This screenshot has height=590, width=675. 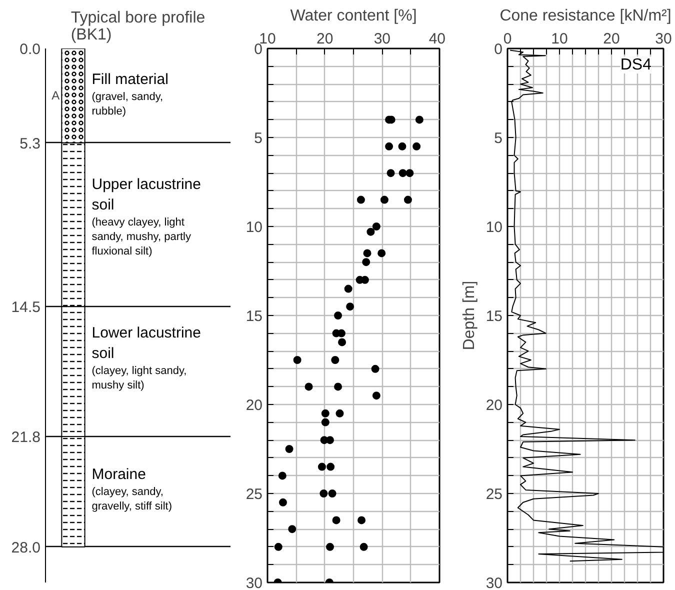 What do you see at coordinates (138, 27) in the screenshot?
I see `chart-title: Typical bore profile (BK1)` at bounding box center [138, 27].